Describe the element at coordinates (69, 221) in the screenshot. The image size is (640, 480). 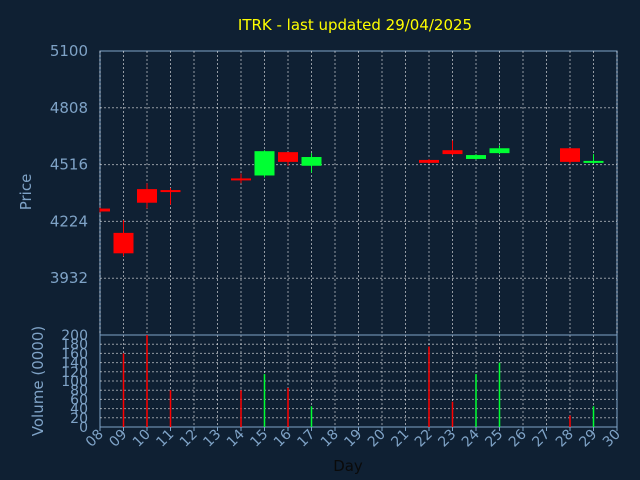
I see `price-tick-label: 4224` at that location.